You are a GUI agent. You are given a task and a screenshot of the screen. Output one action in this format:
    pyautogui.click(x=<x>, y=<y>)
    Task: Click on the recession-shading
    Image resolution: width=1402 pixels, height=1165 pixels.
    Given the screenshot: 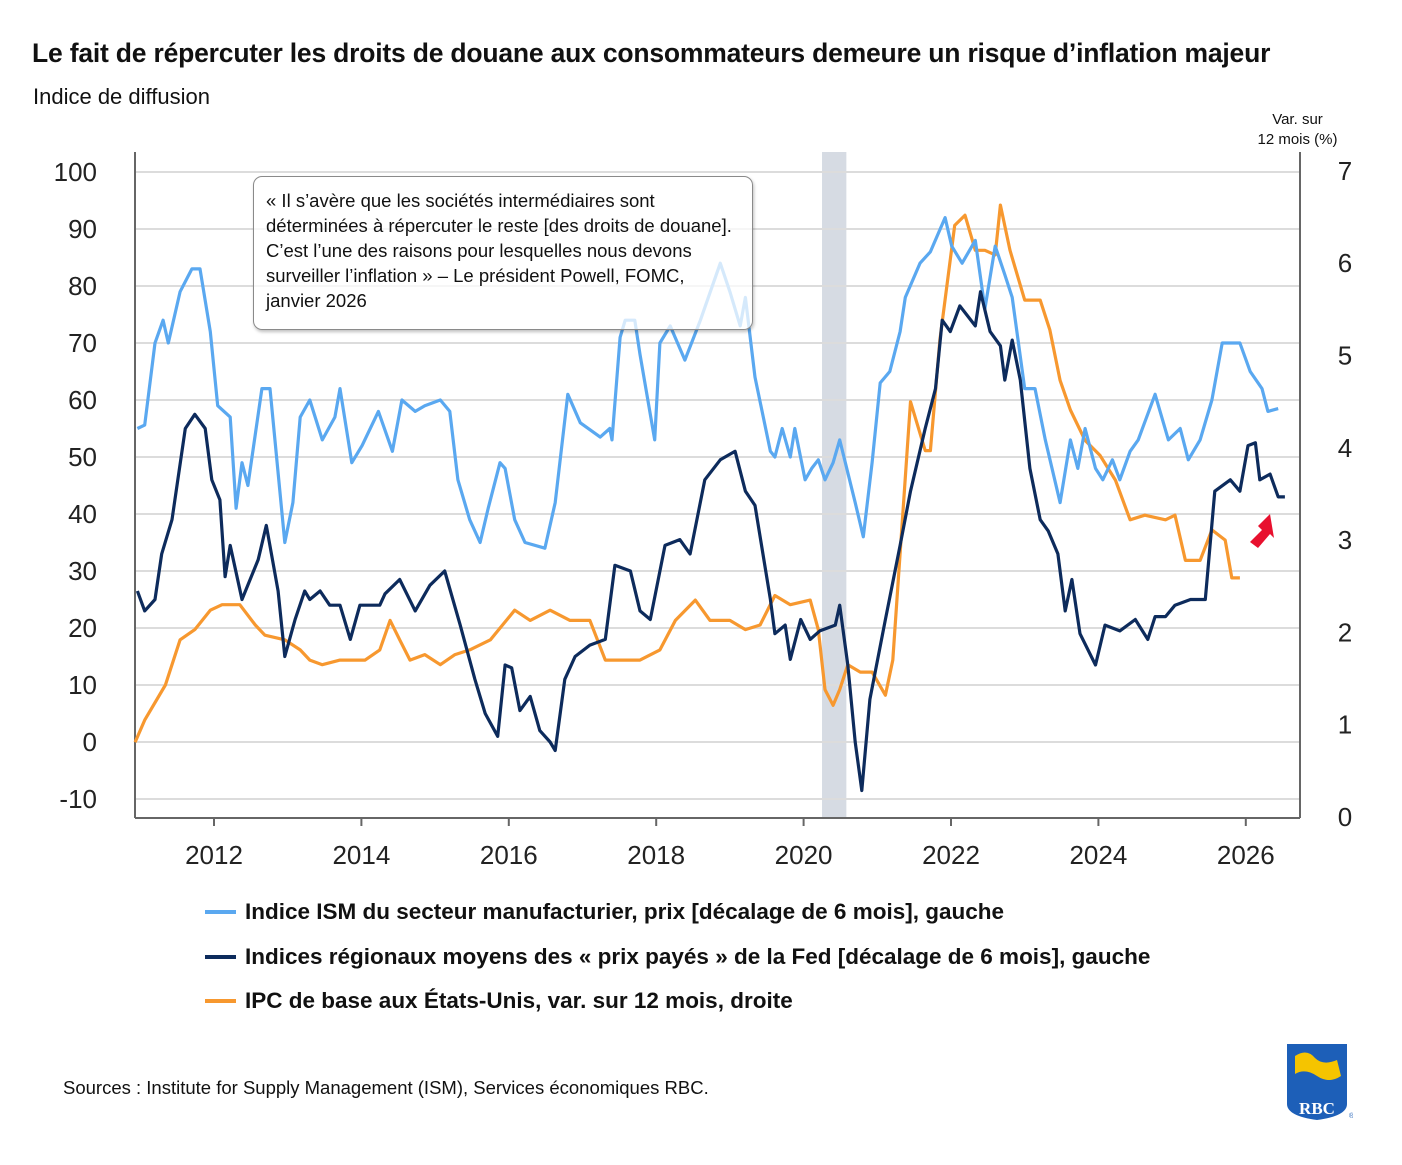 What is the action you would take?
    pyautogui.click(x=834, y=485)
    